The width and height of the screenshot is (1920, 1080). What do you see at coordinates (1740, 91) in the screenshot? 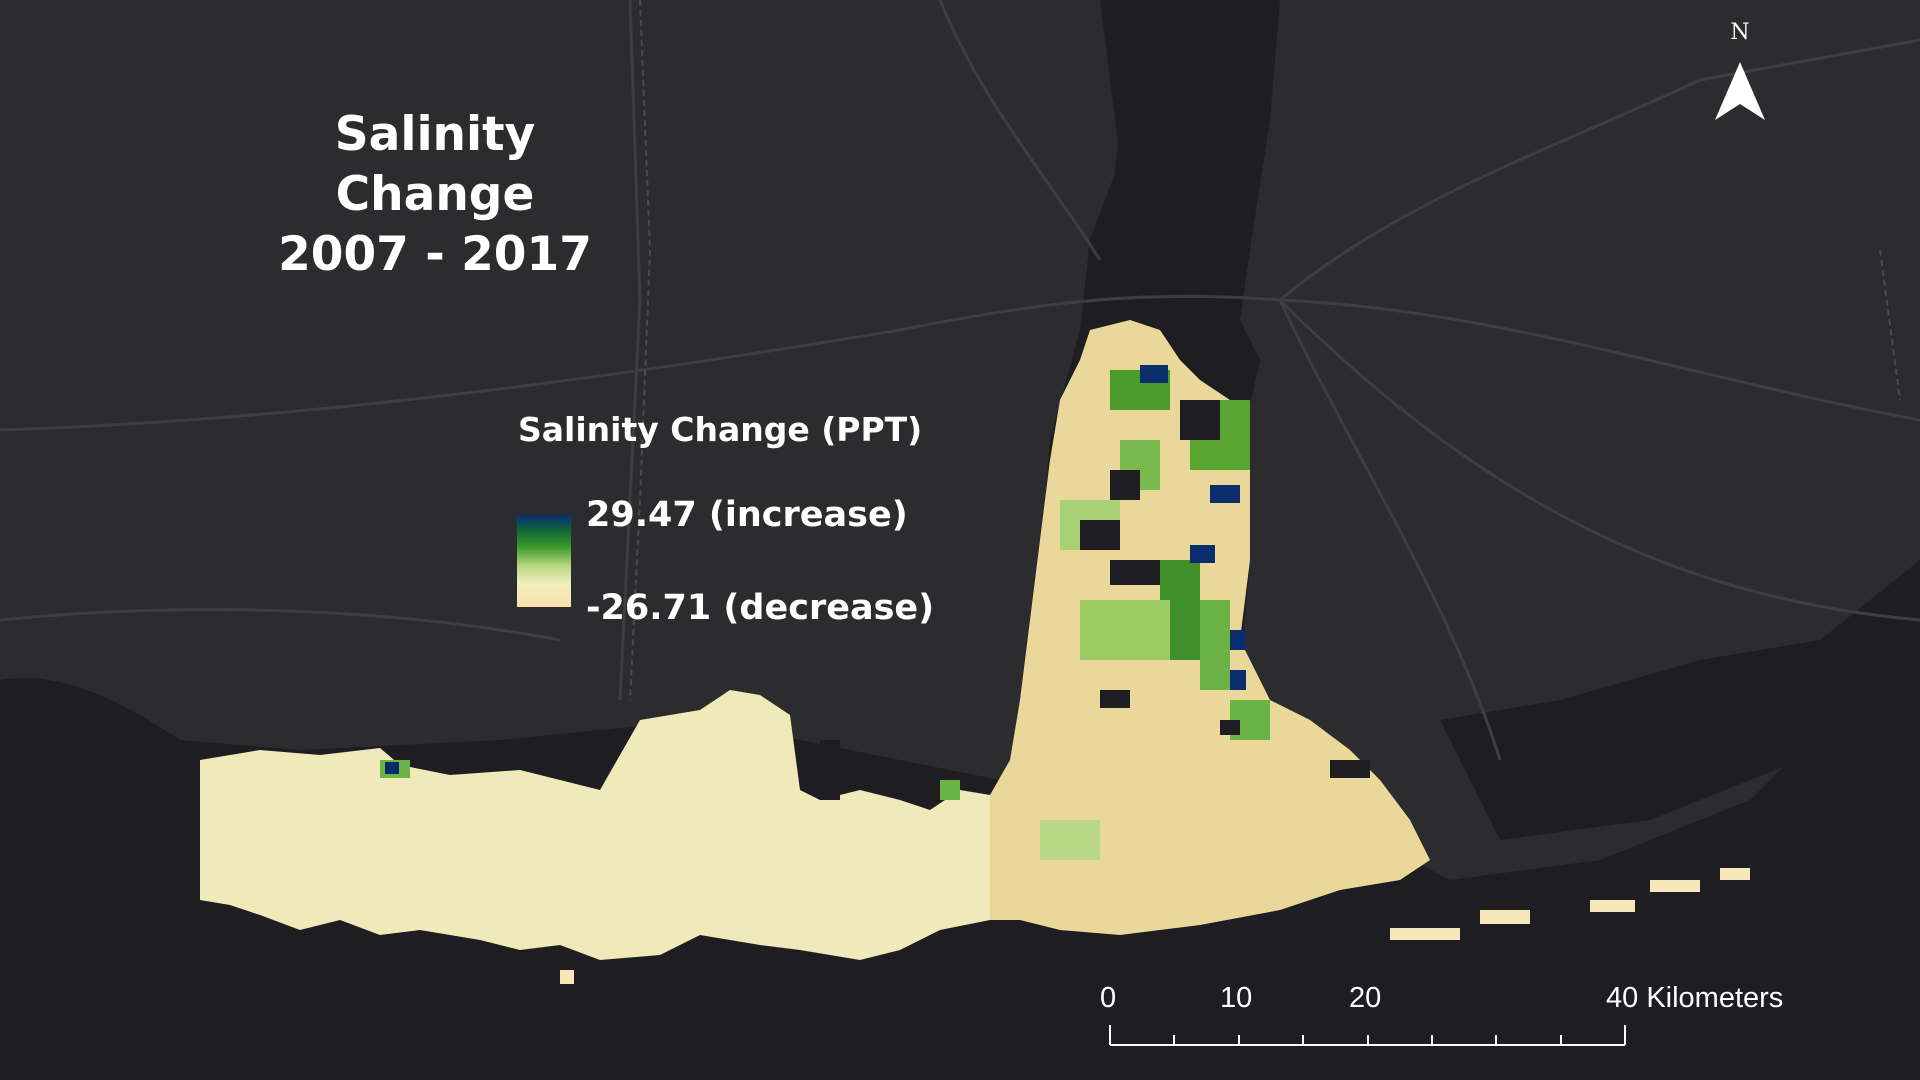
I see `north-arrow-icon` at bounding box center [1740, 91].